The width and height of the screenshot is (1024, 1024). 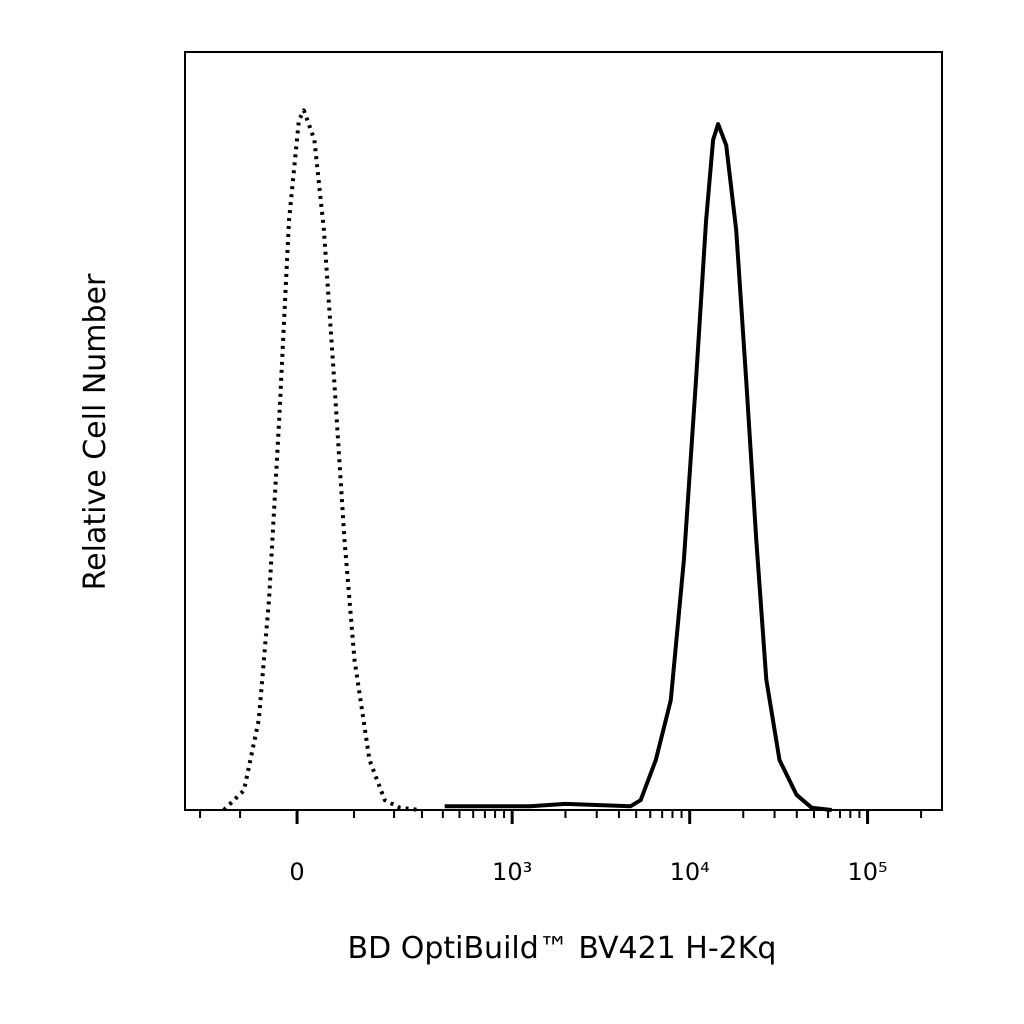 What do you see at coordinates (562, 948) in the screenshot?
I see `x-axis-label: BD OptiBuild™ BV421 H-2Kq` at bounding box center [562, 948].